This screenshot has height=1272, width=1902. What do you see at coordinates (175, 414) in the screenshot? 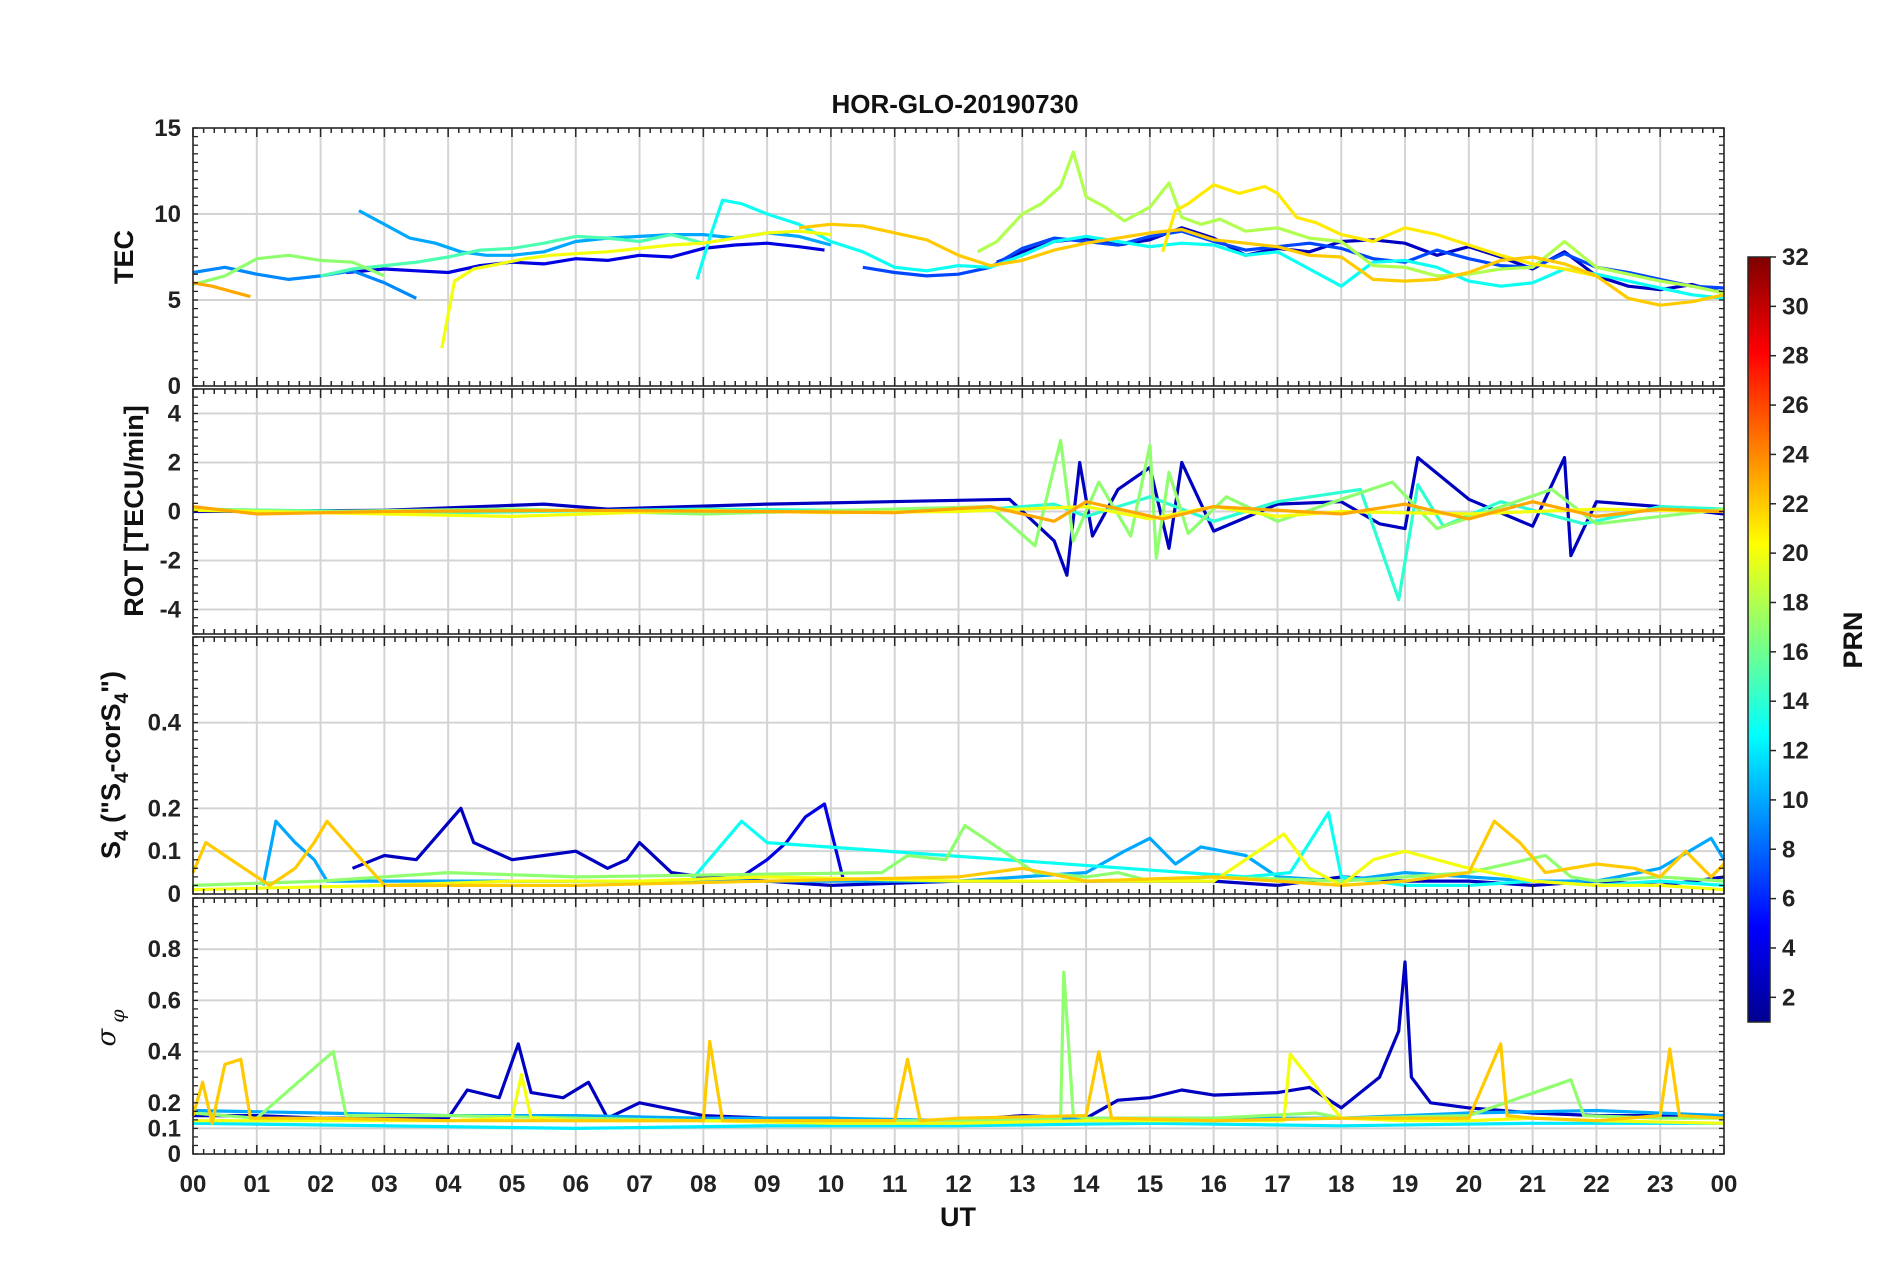
I see `ytick-label-rot: 4` at bounding box center [175, 414].